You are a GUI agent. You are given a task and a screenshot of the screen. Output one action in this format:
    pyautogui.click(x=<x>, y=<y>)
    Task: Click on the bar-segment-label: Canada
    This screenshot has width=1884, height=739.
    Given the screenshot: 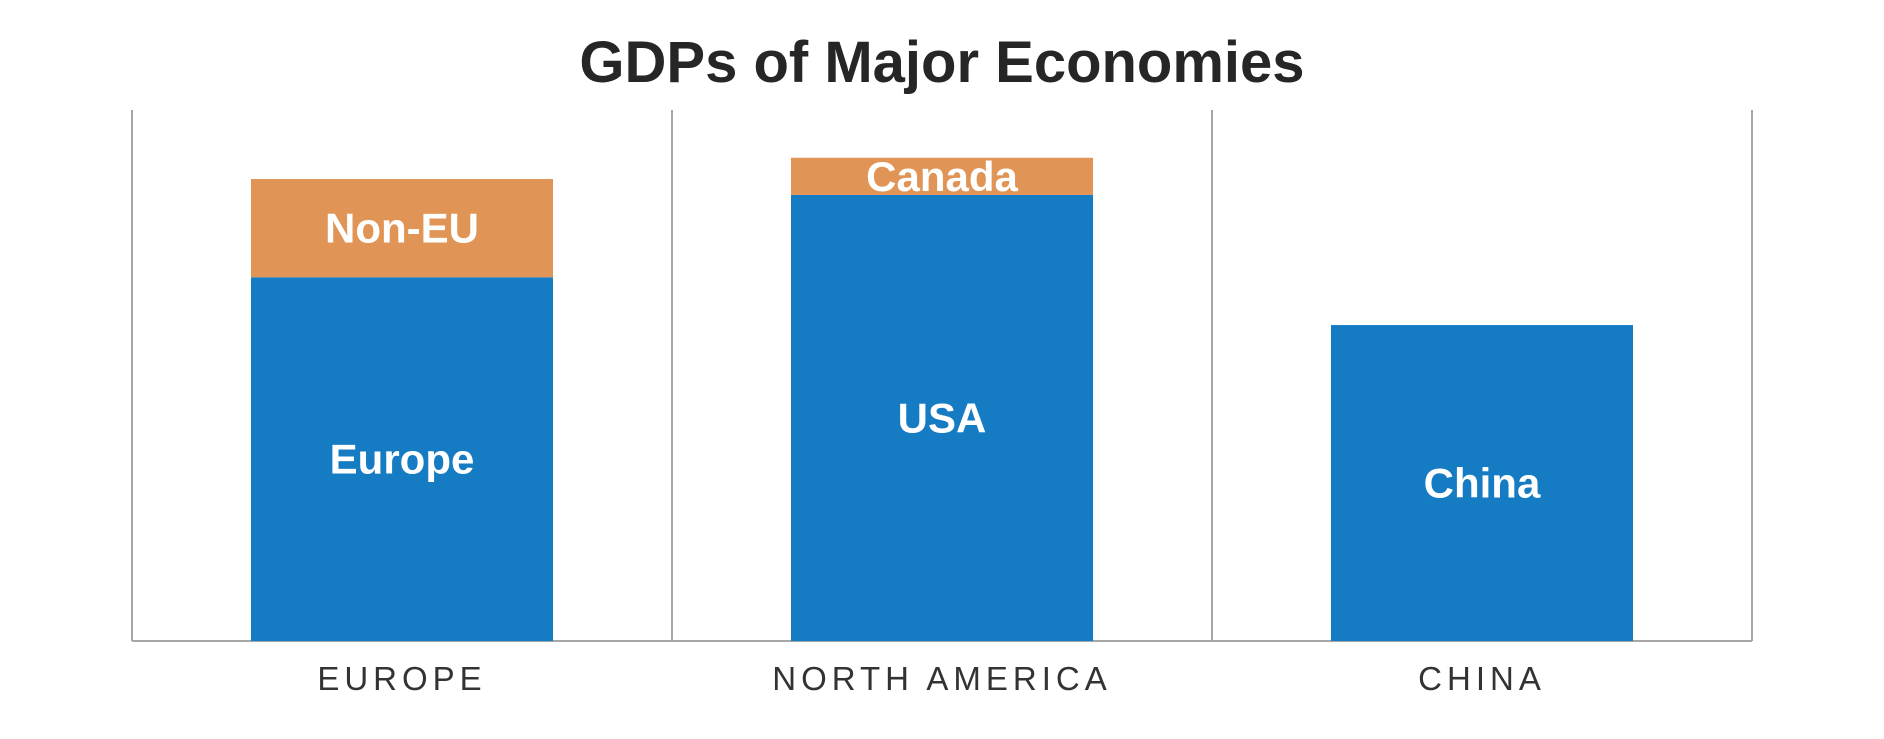 What is the action you would take?
    pyautogui.click(x=942, y=176)
    